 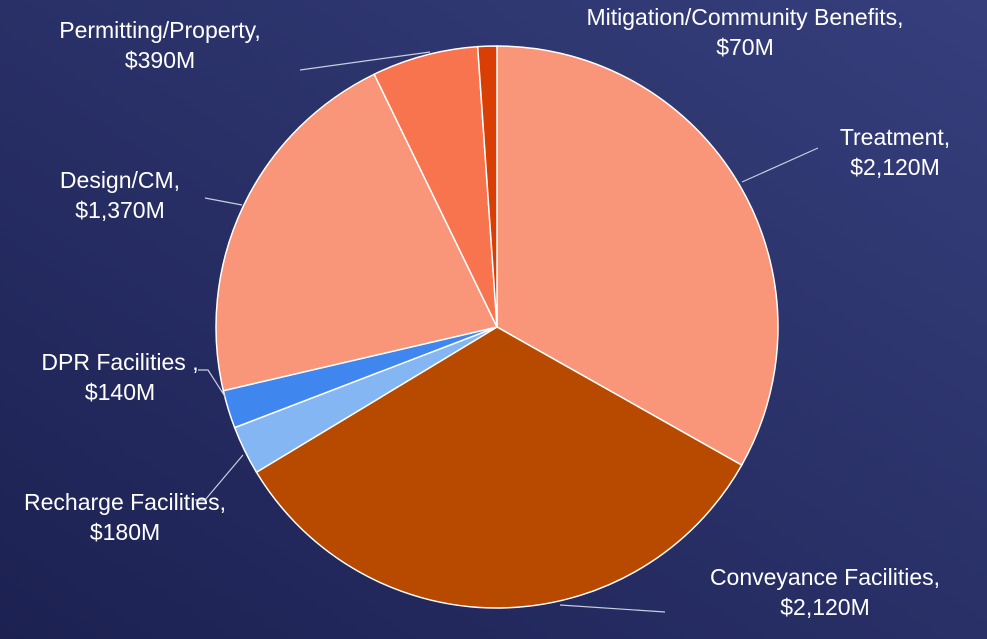 I want to click on value-label: $140M, so click(x=120, y=392).